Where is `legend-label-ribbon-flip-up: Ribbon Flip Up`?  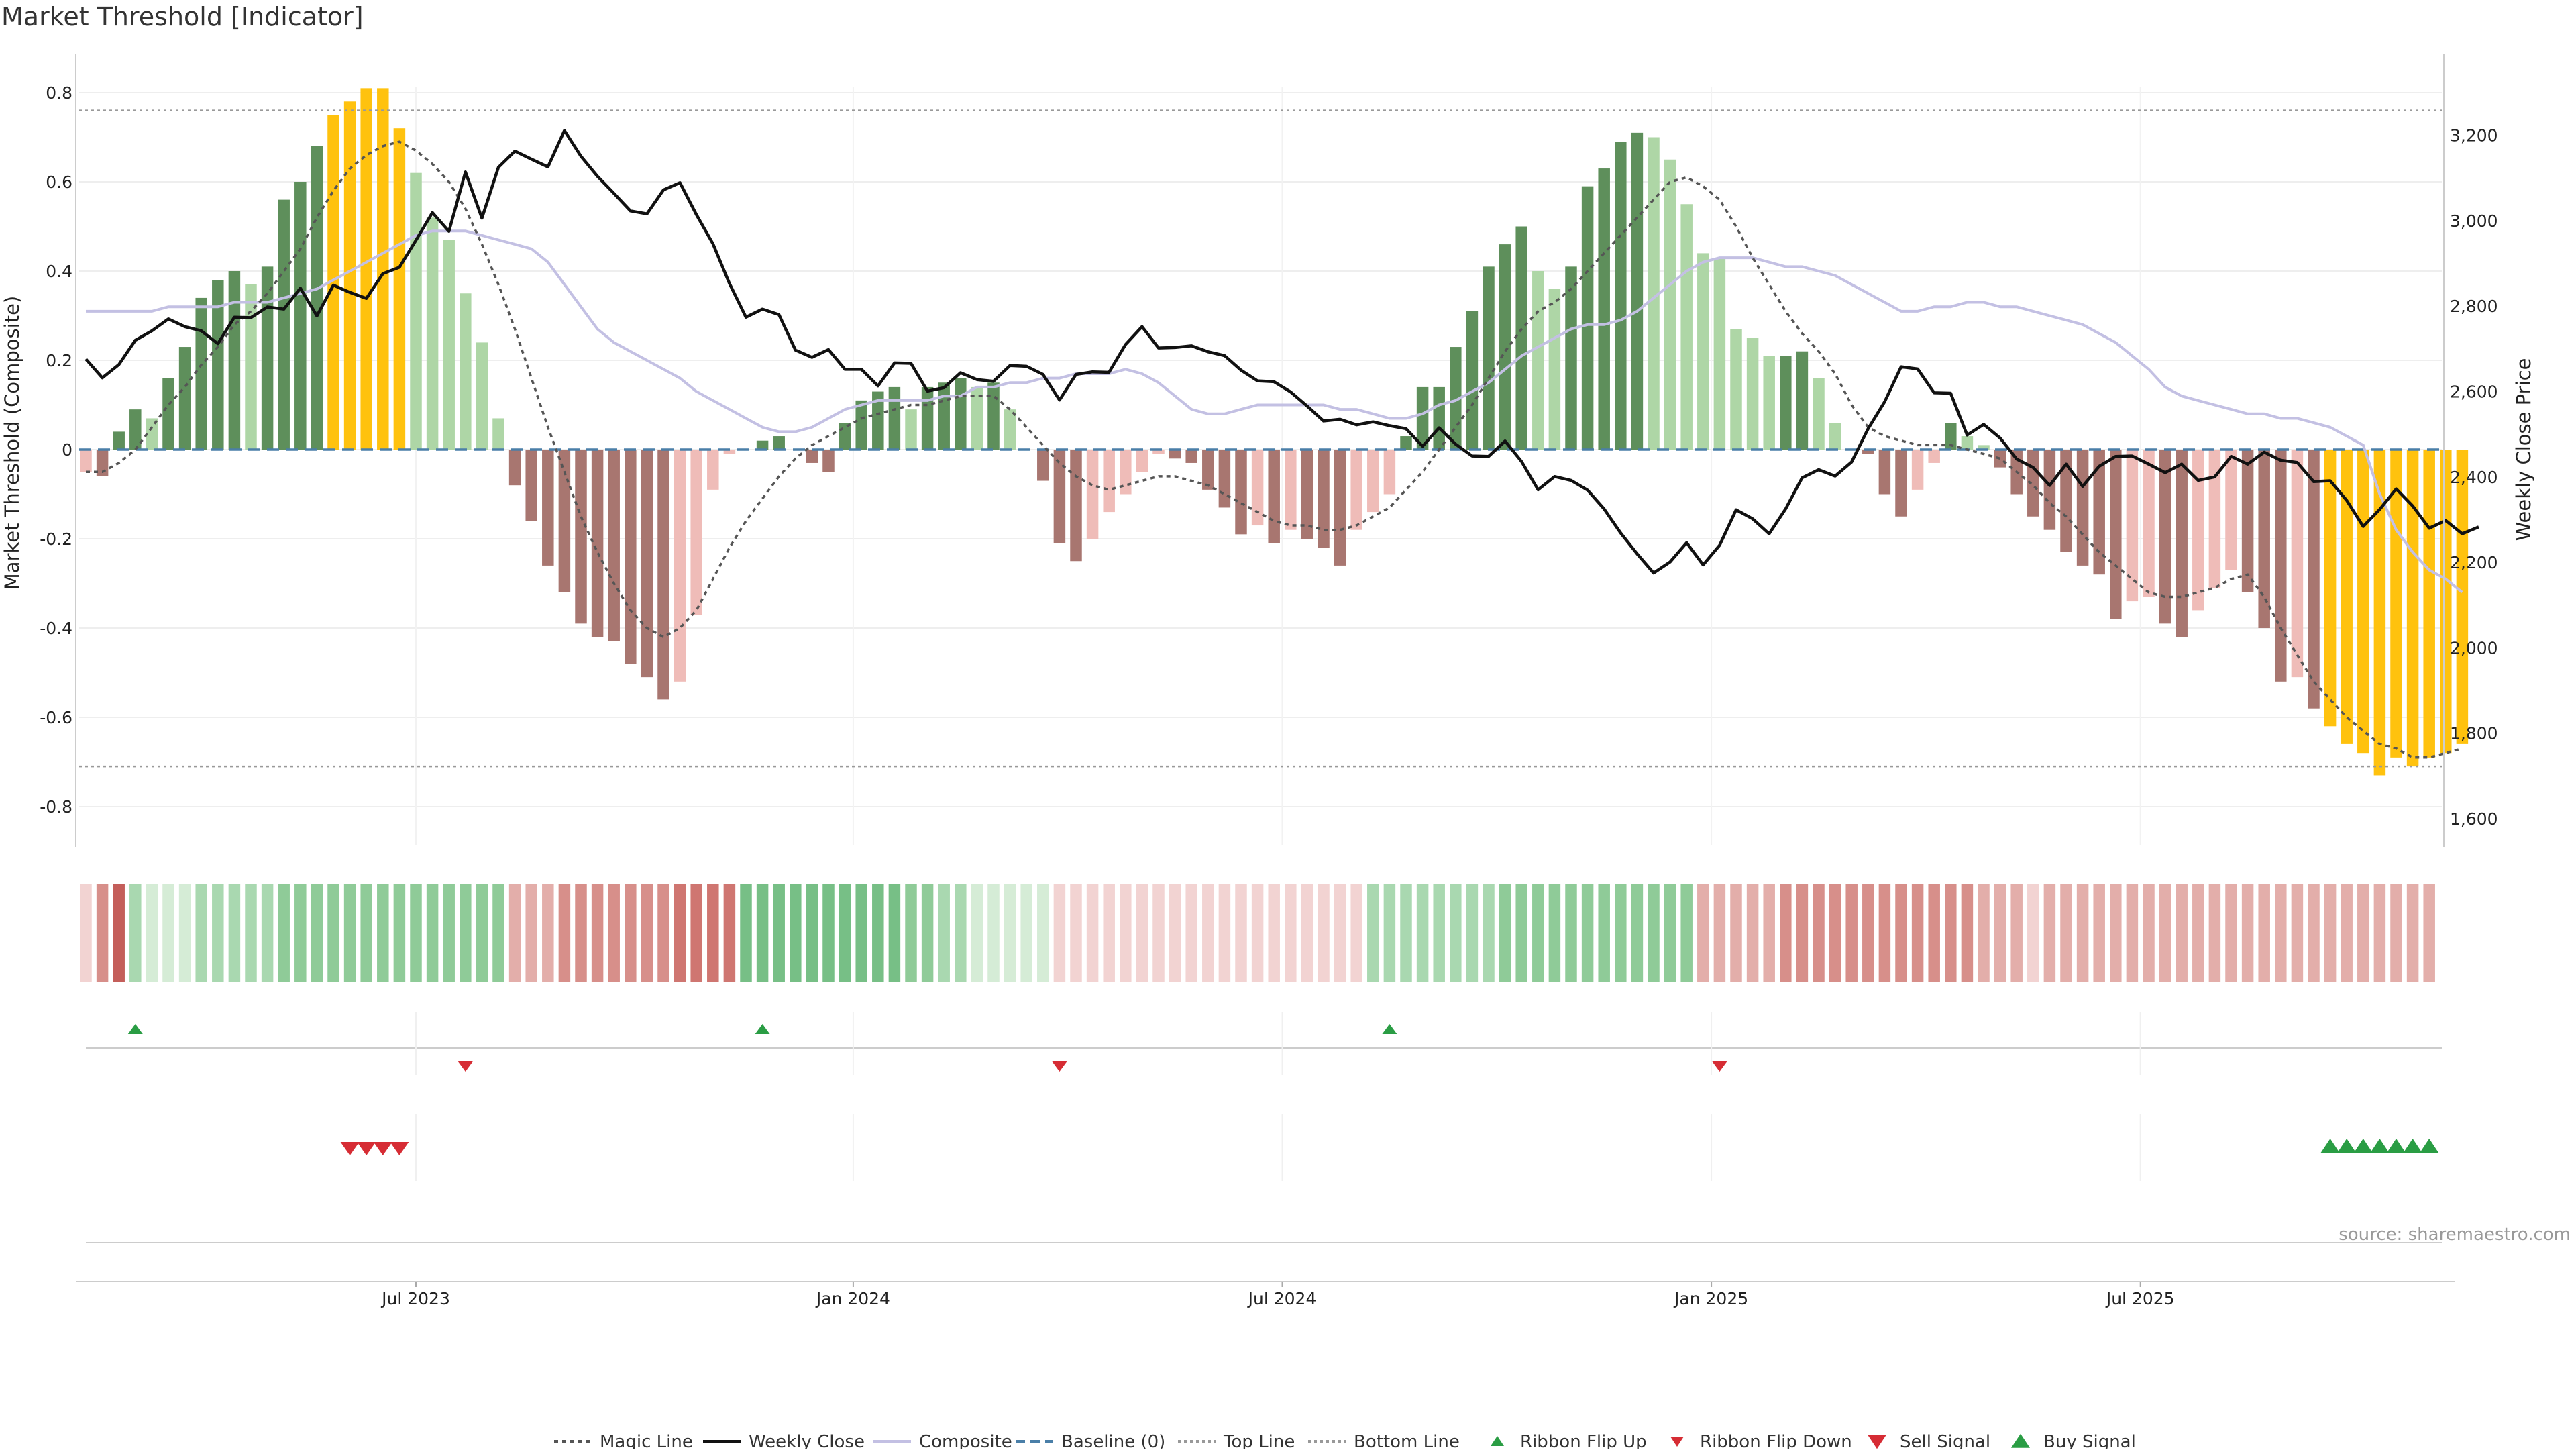 legend-label-ribbon-flip-up: Ribbon Flip Up is located at coordinates (1583, 1440).